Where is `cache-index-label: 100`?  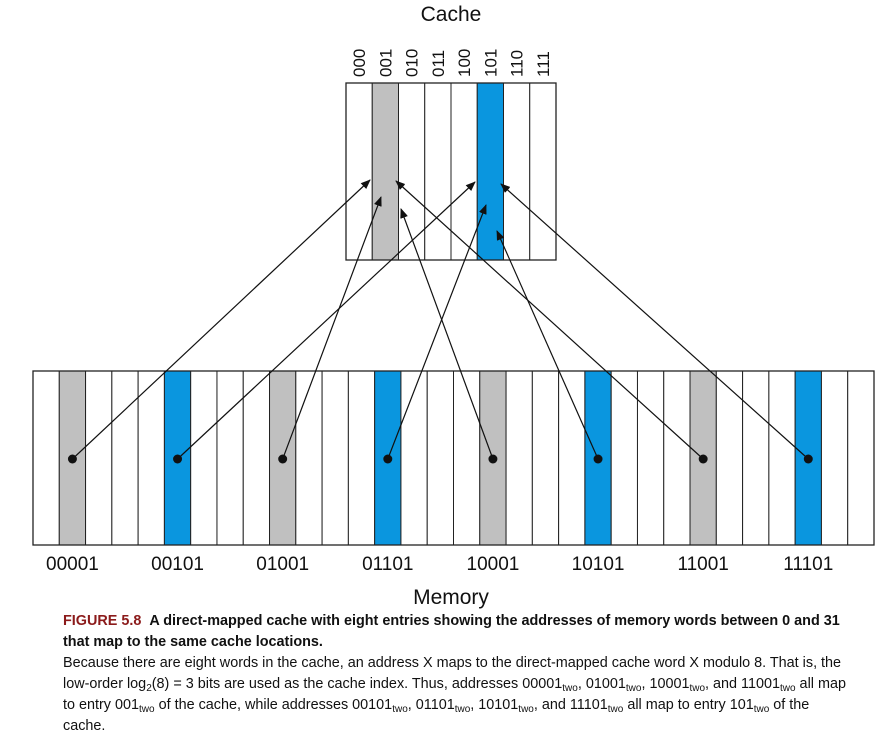
cache-index-label: 100 is located at coordinates (464, 63).